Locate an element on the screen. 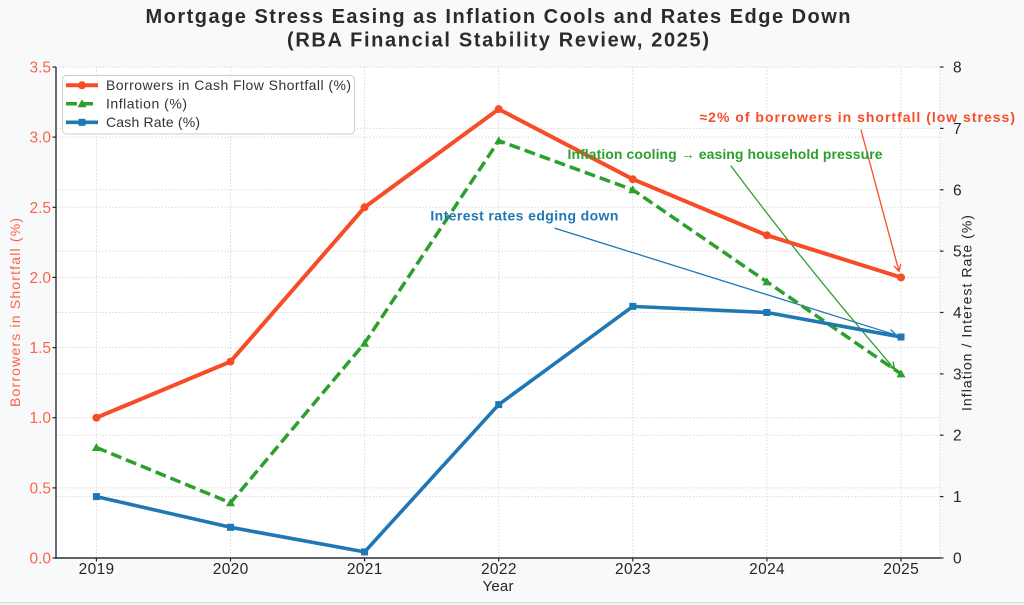  svg-text: Cash Rate (%) is located at coordinates (153, 122).